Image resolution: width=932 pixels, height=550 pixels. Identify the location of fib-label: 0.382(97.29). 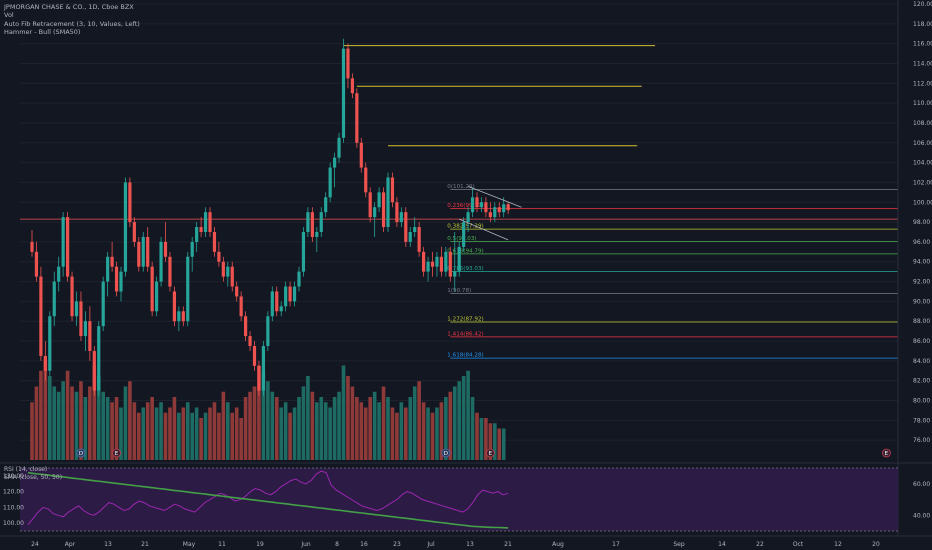
(465, 227).